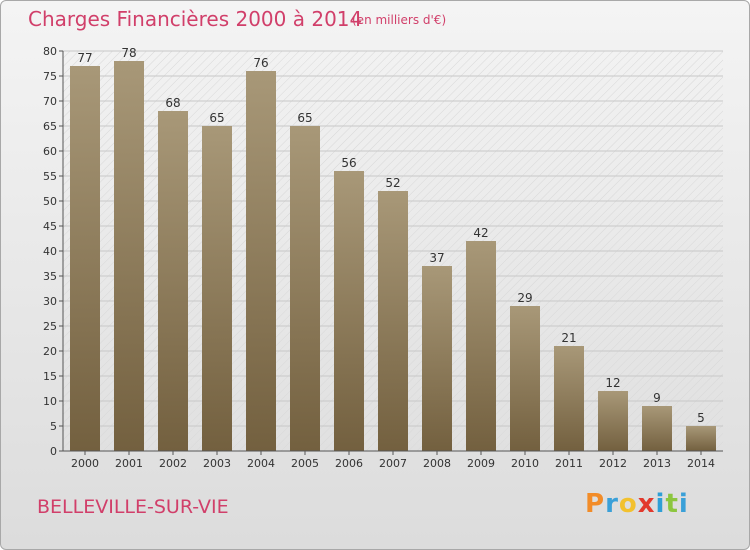 This screenshot has height=550, width=750. I want to click on x-tick-label-2001: 2001, so click(129, 463).